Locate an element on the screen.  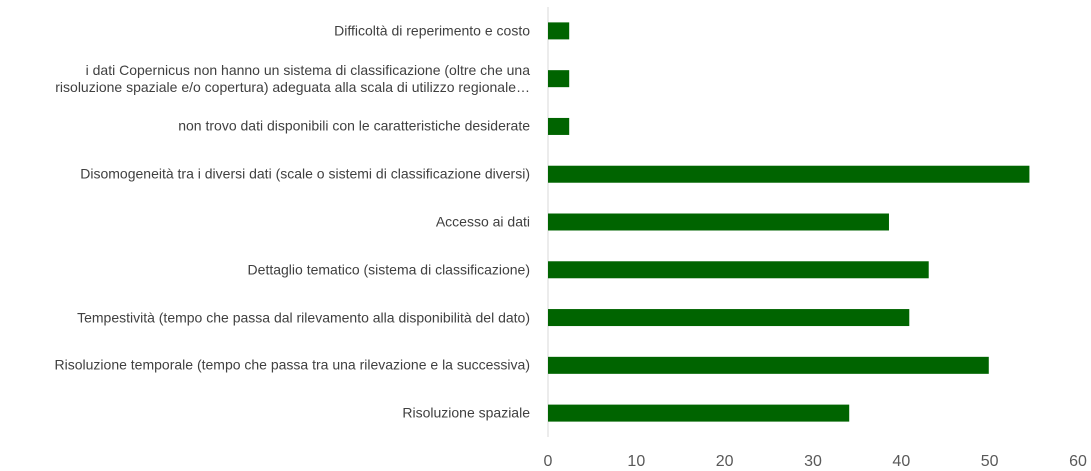
x-tick-label: 30 is located at coordinates (813, 461).